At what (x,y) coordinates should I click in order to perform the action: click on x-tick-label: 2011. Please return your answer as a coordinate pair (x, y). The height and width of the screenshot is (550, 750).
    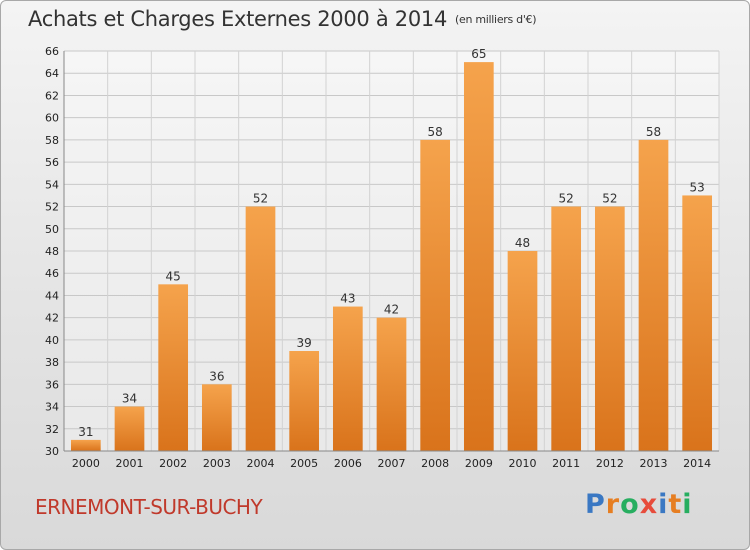
    Looking at the image, I should click on (566, 463).